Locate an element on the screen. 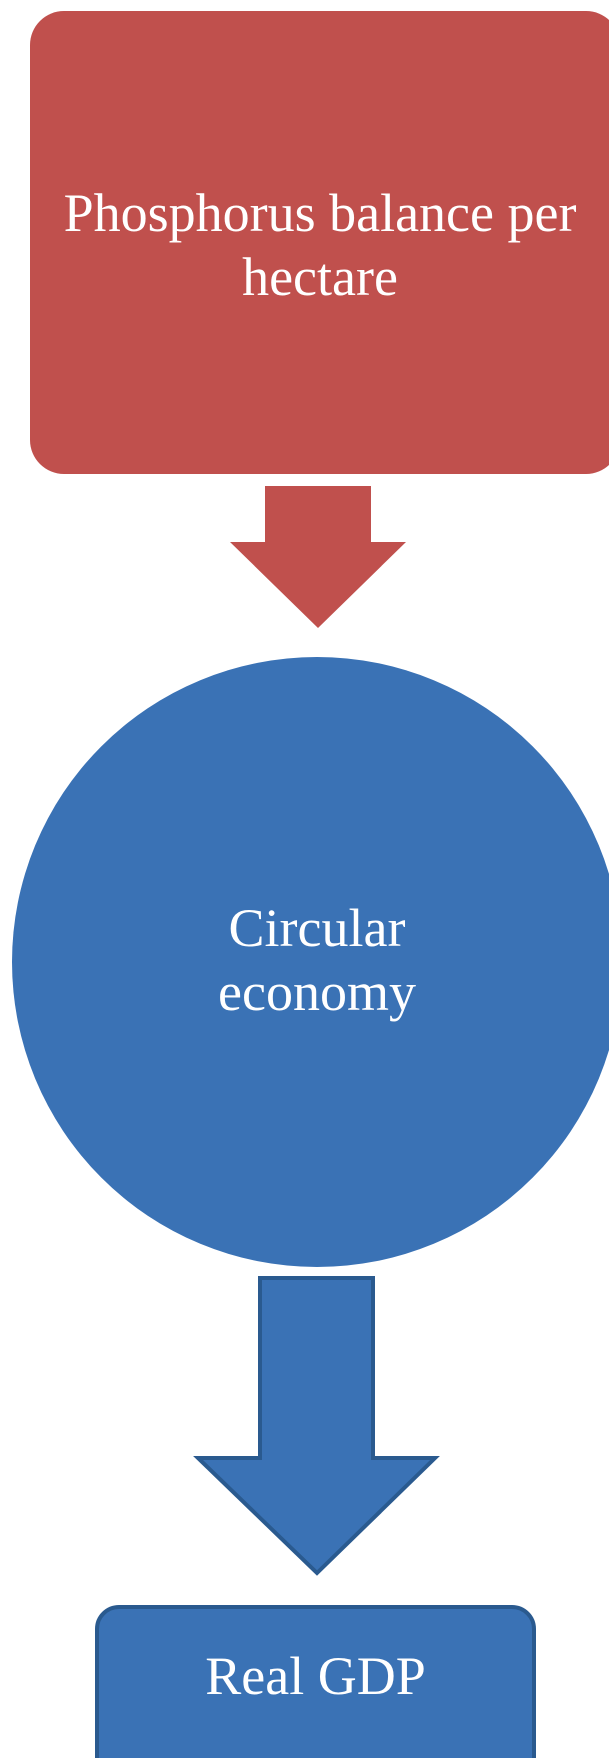 The width and height of the screenshot is (609, 1758). target-box is located at coordinates (315, 1681).